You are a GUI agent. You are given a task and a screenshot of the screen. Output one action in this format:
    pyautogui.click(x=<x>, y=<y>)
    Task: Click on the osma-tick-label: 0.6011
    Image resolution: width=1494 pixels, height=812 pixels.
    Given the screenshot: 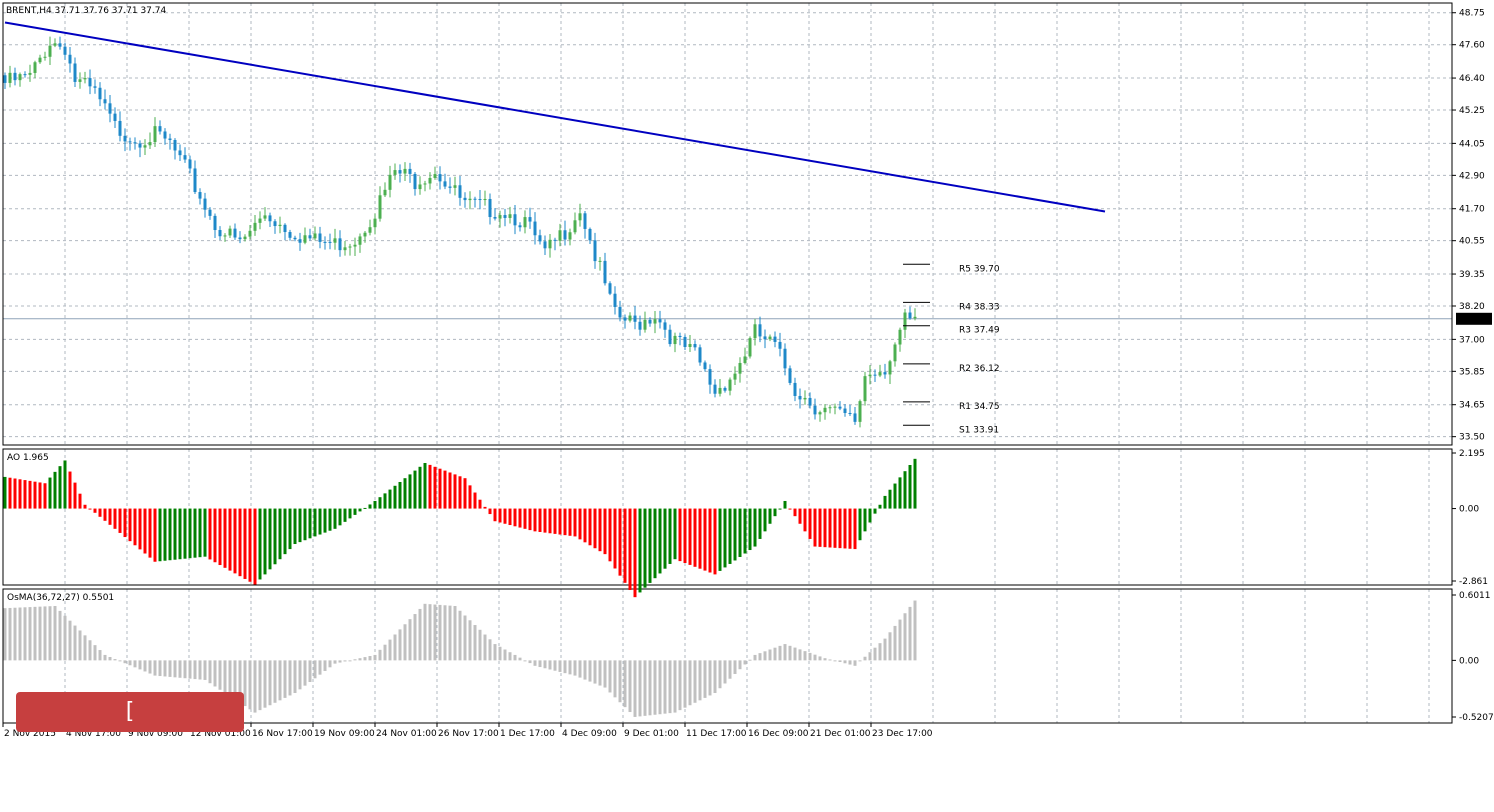 What is the action you would take?
    pyautogui.click(x=1475, y=596)
    